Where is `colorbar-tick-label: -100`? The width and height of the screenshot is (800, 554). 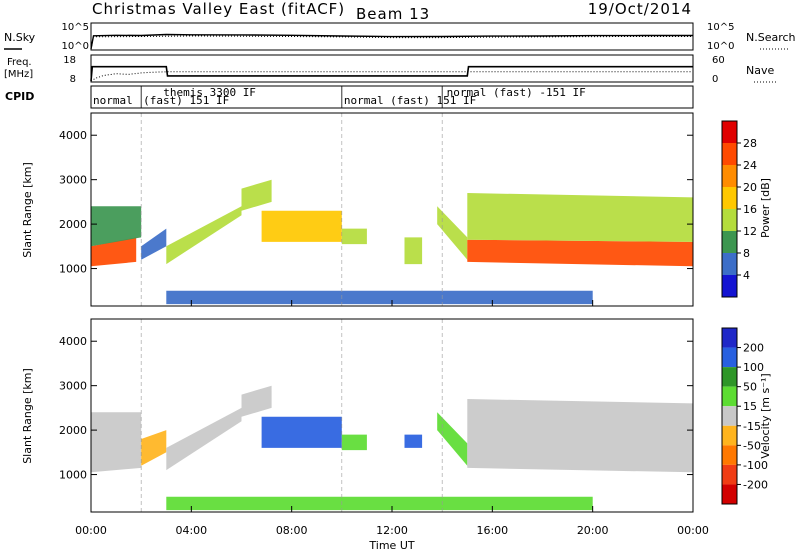
colorbar-tick-label: -100 is located at coordinates (755, 465).